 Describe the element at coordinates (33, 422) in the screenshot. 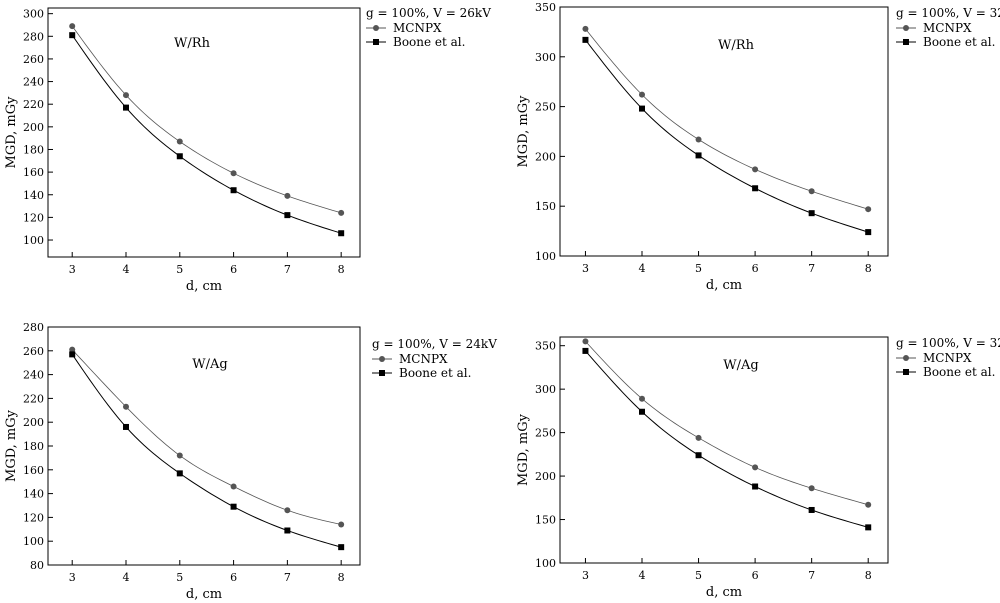

I see `y-tick-label: 200` at that location.